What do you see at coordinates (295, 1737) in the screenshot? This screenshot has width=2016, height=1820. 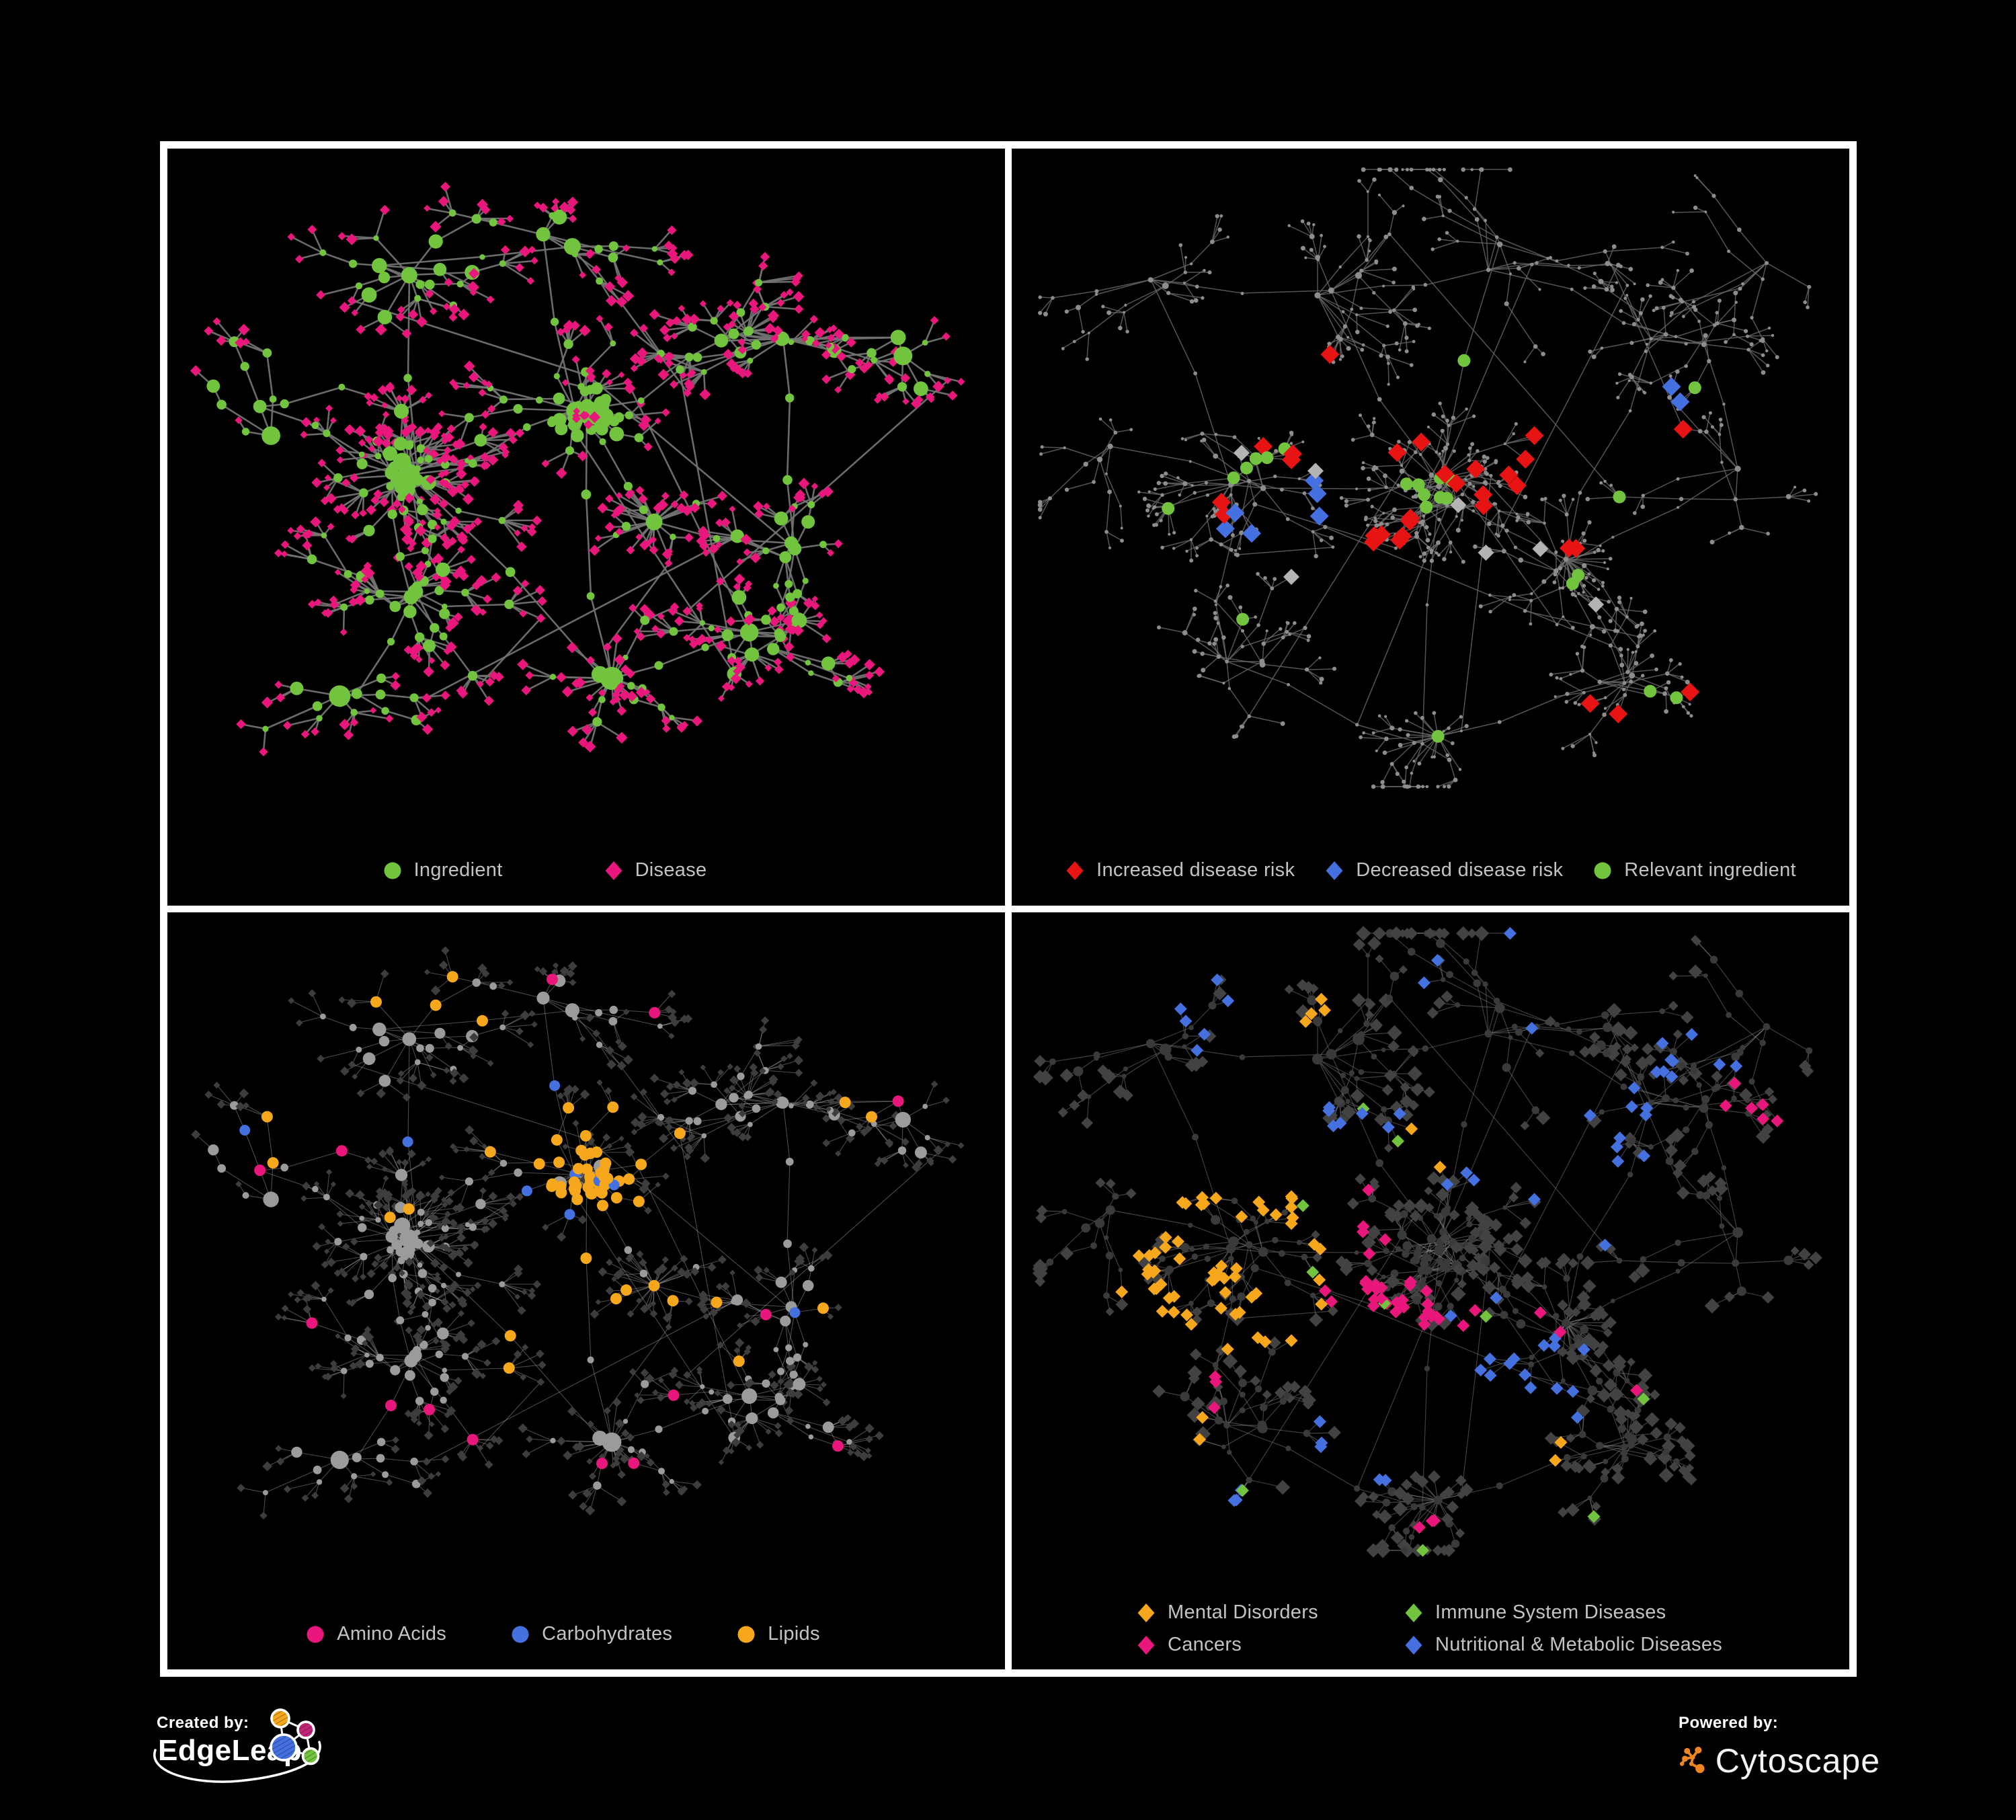 I see `edgeleap-logo-icon` at bounding box center [295, 1737].